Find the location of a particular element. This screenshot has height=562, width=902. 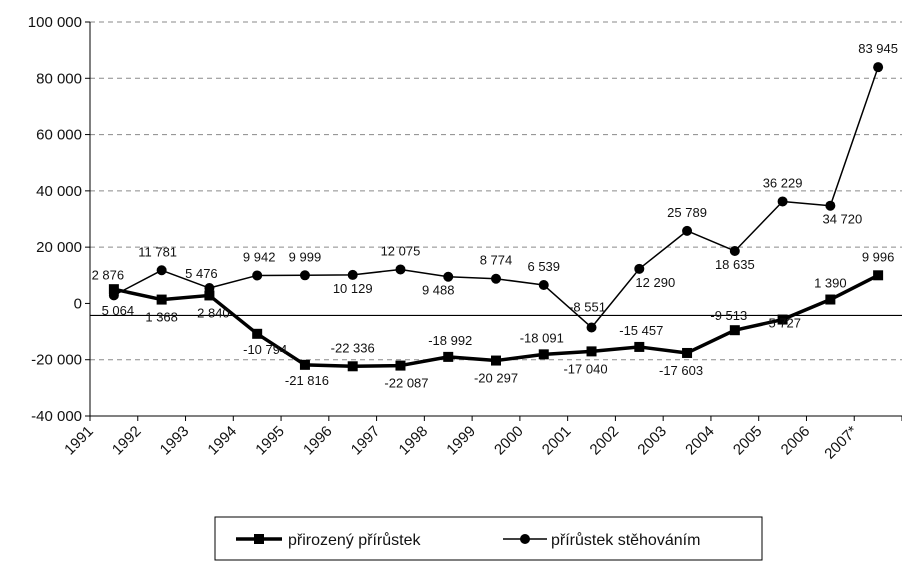

data-label: 2 876 is located at coordinates (108, 274).